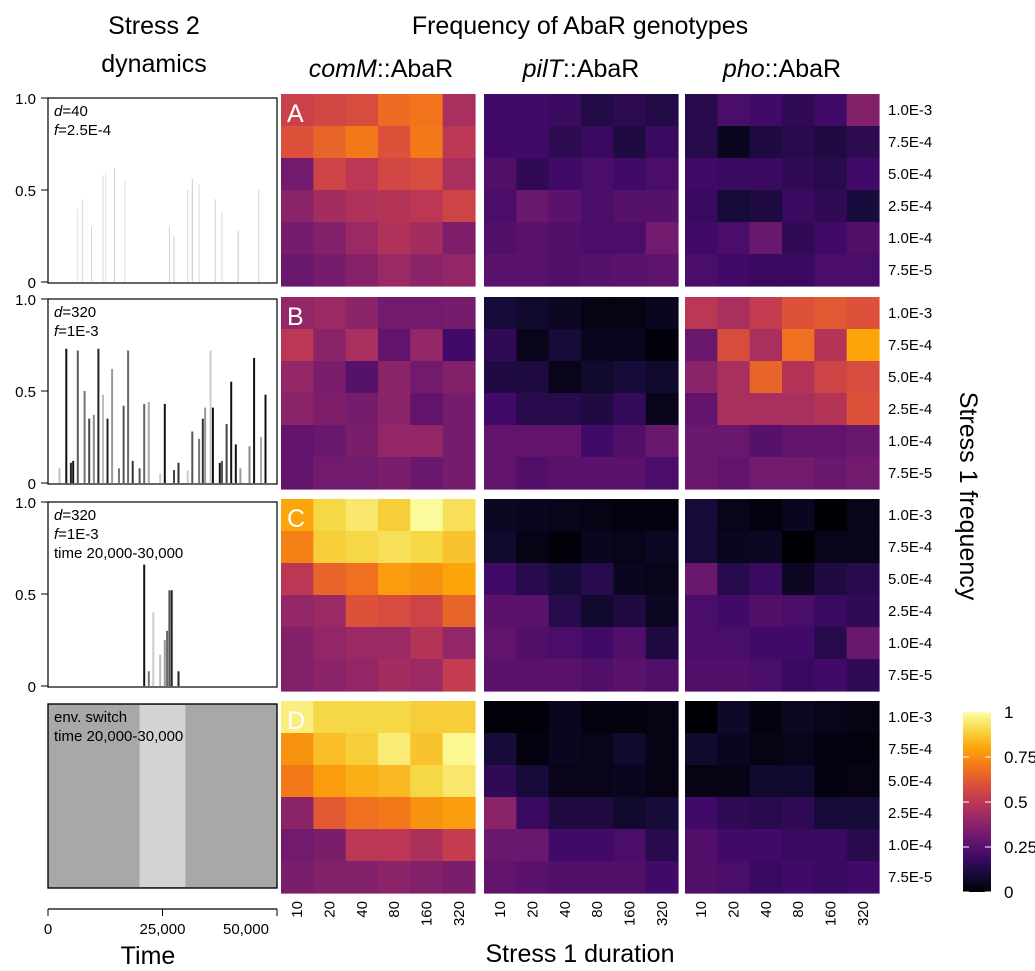  What do you see at coordinates (162, 796) in the screenshot?
I see `env-switch-panel-border` at bounding box center [162, 796].